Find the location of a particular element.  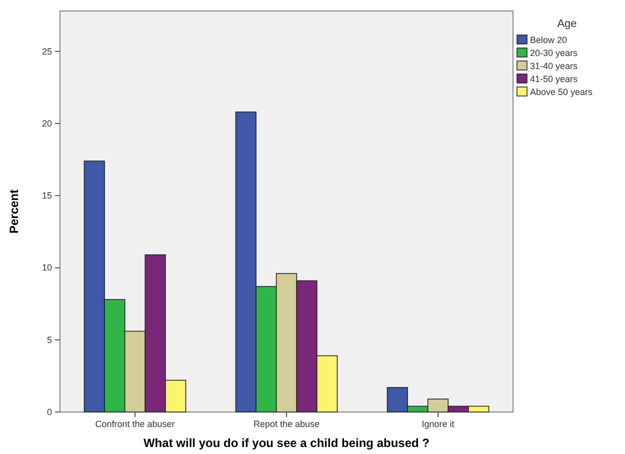

x-tick-label: Ignore it is located at coordinates (438, 424).